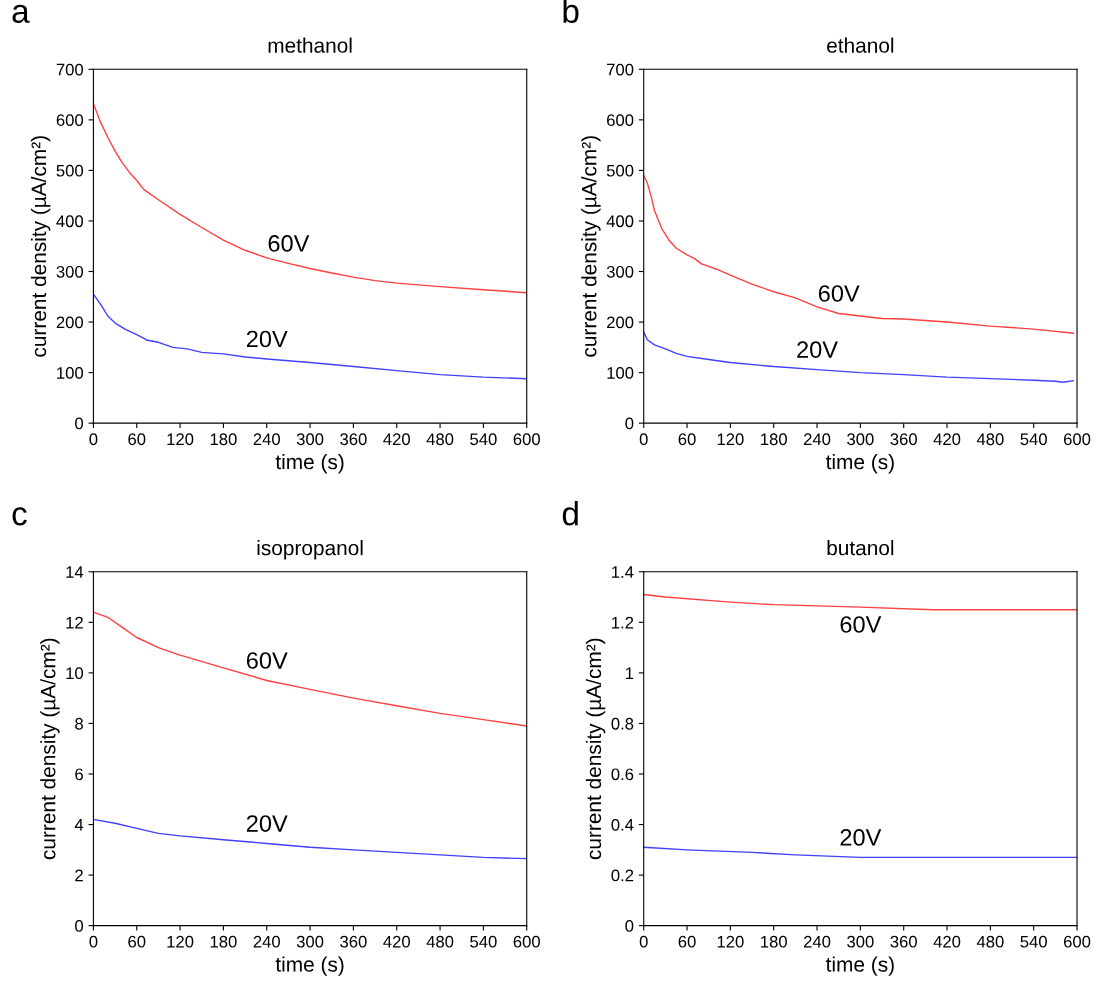  What do you see at coordinates (310, 550) in the screenshot?
I see `chart-title: isopropanol` at bounding box center [310, 550].